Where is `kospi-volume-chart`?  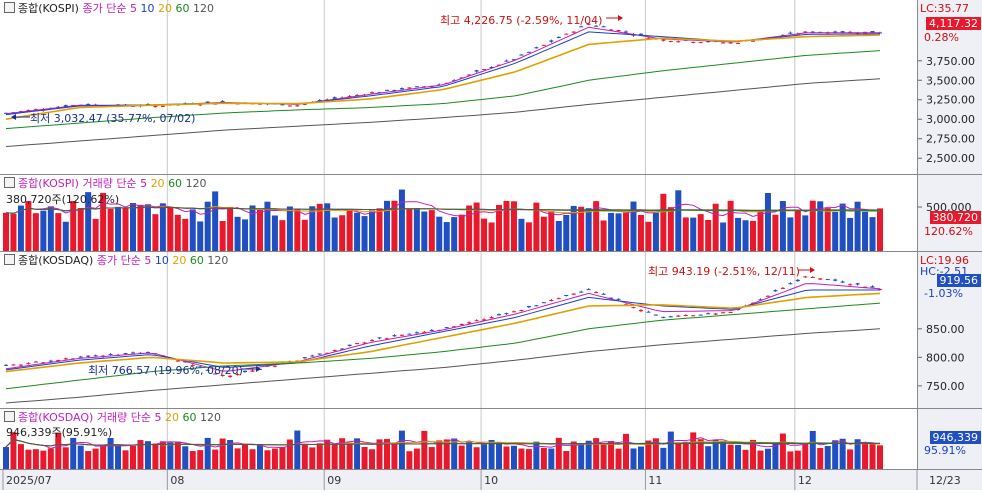
kospi-volume-chart is located at coordinates (459, 213).